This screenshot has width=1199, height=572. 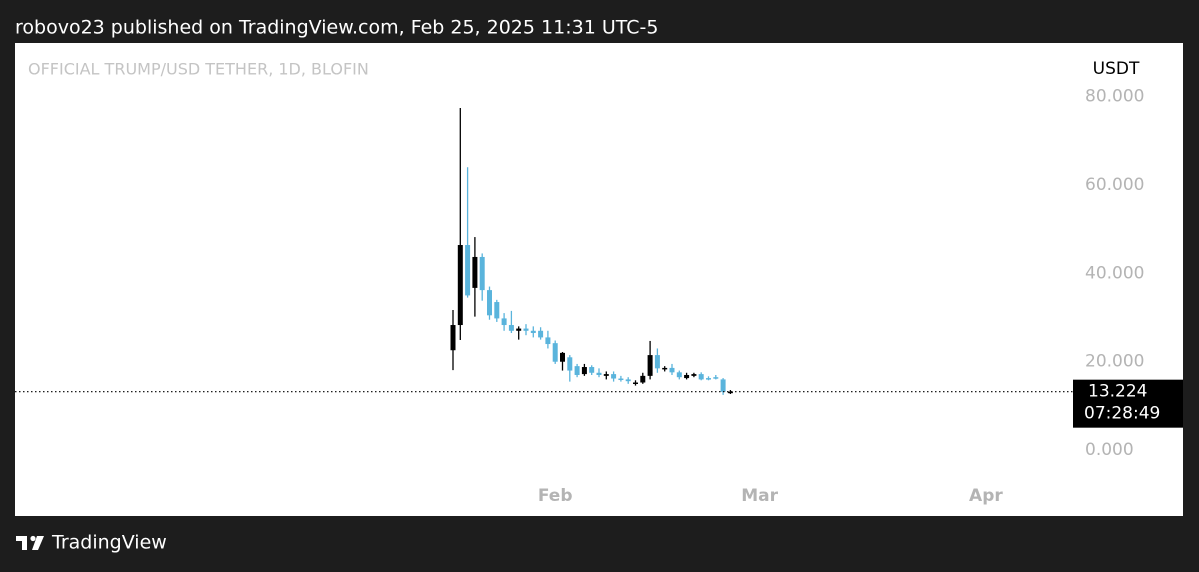 What do you see at coordinates (555, 496) in the screenshot?
I see `x-tick-label: Feb` at bounding box center [555, 496].